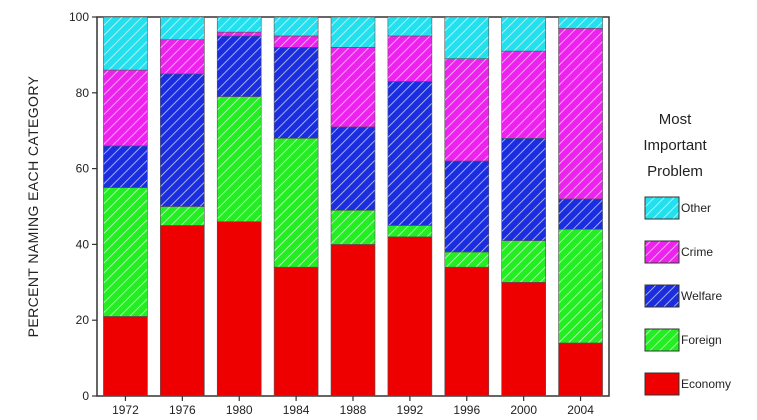 The height and width of the screenshot is (420, 757). Describe the element at coordinates (580, 369) in the screenshot. I see `bar-2004-economy` at that location.